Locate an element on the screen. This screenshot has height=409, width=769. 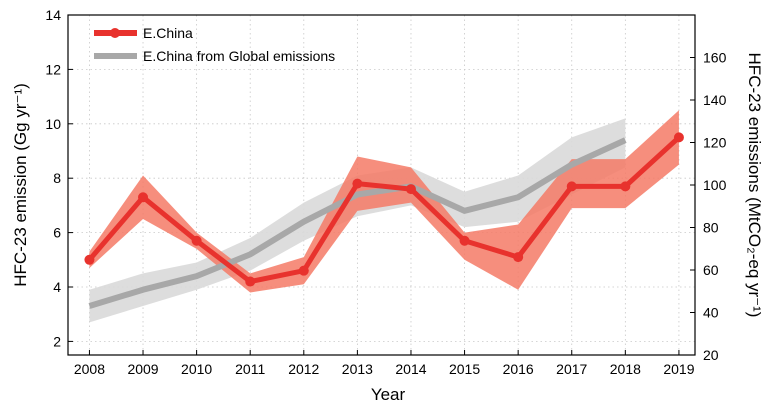
x-tick-label: 2014 is located at coordinates (410, 369).